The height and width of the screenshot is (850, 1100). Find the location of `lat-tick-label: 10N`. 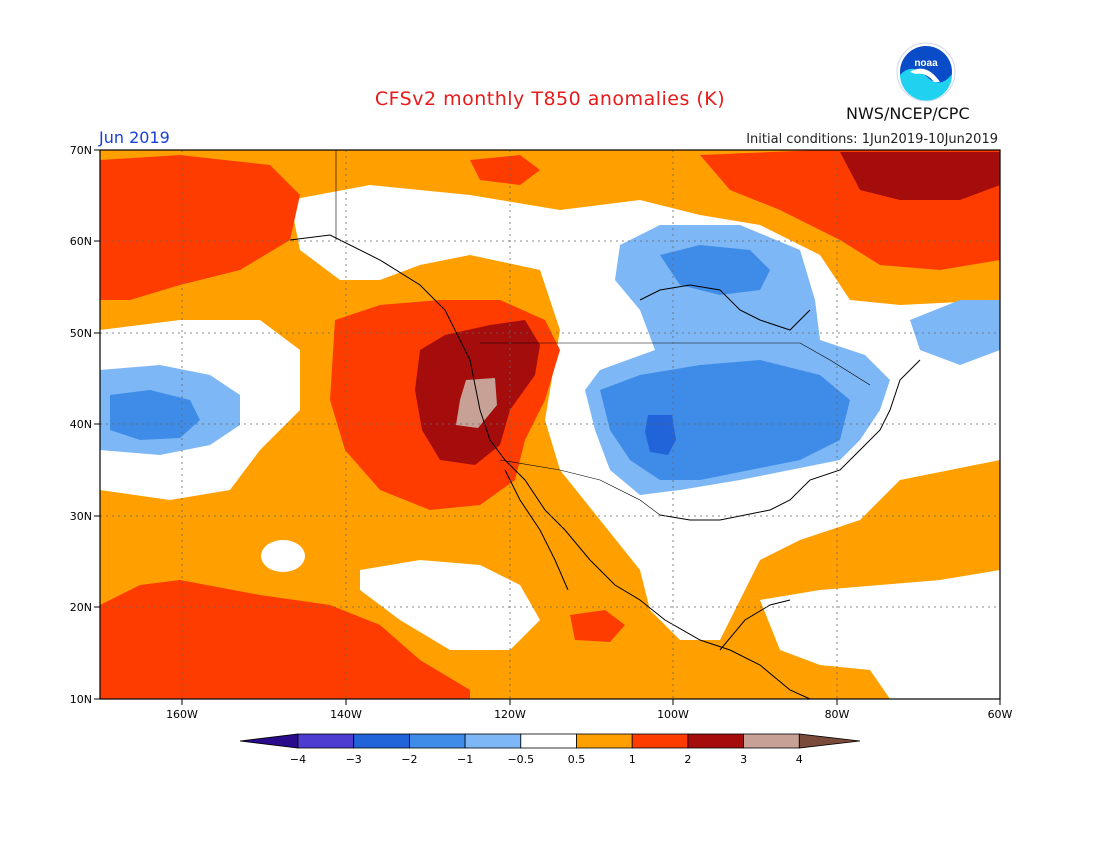

lat-tick-label: 10N is located at coordinates (81, 699).